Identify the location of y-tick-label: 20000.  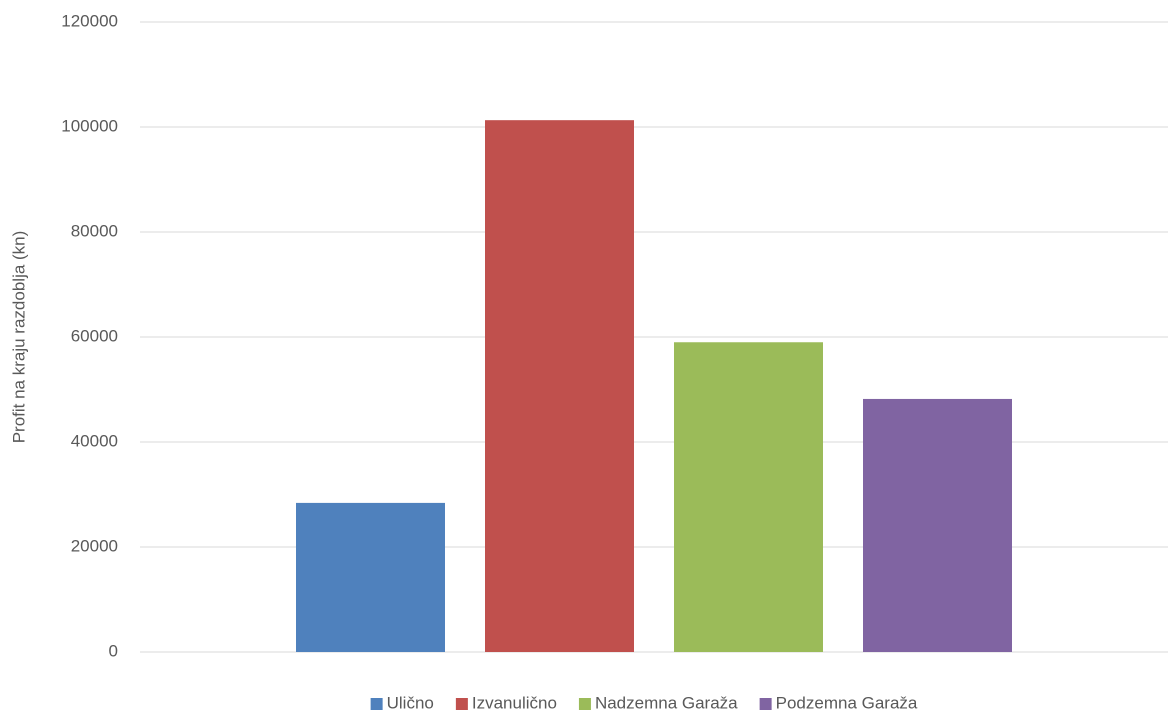
(94, 545).